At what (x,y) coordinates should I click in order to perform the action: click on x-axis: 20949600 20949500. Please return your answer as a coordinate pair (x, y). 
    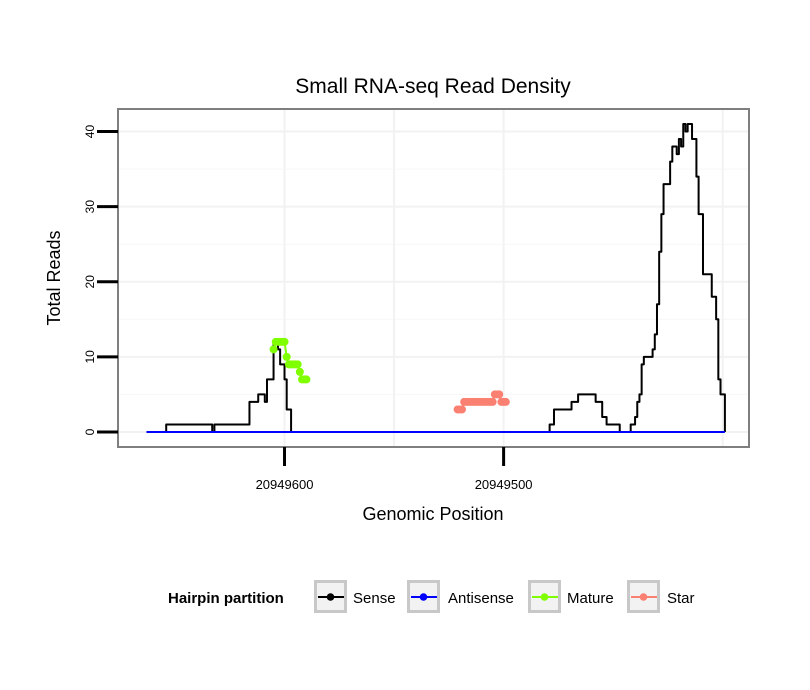
    Looking at the image, I should click on (394, 469).